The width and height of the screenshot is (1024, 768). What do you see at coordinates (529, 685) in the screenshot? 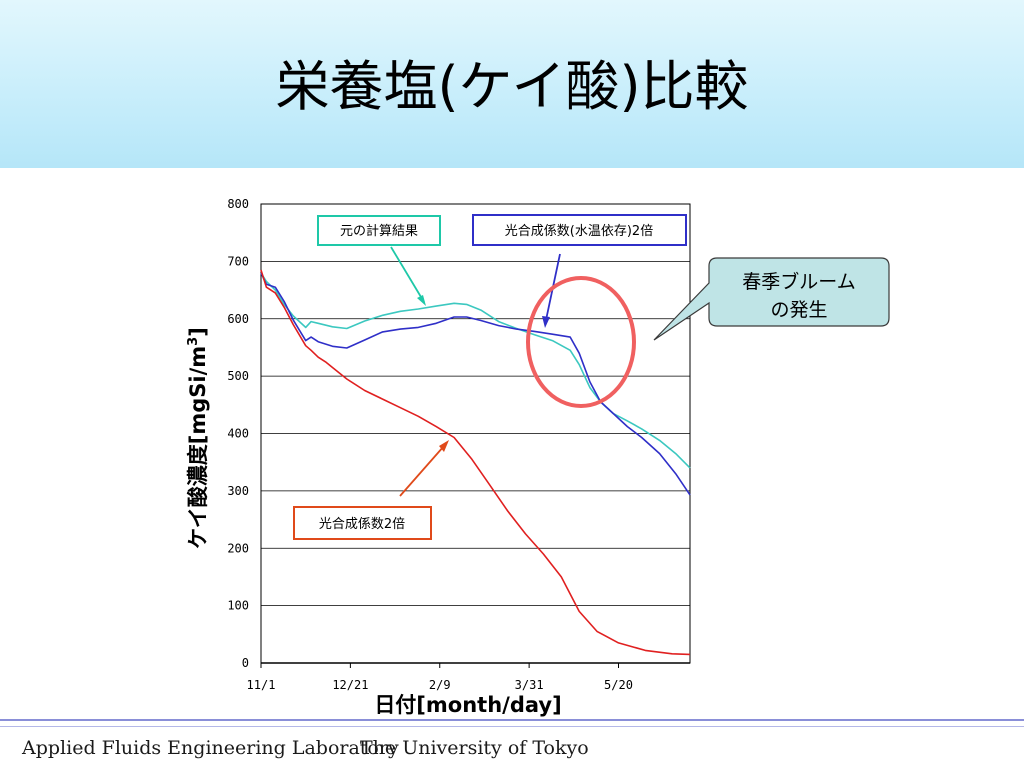
I see `x-tick-label: 3/31` at bounding box center [529, 685].